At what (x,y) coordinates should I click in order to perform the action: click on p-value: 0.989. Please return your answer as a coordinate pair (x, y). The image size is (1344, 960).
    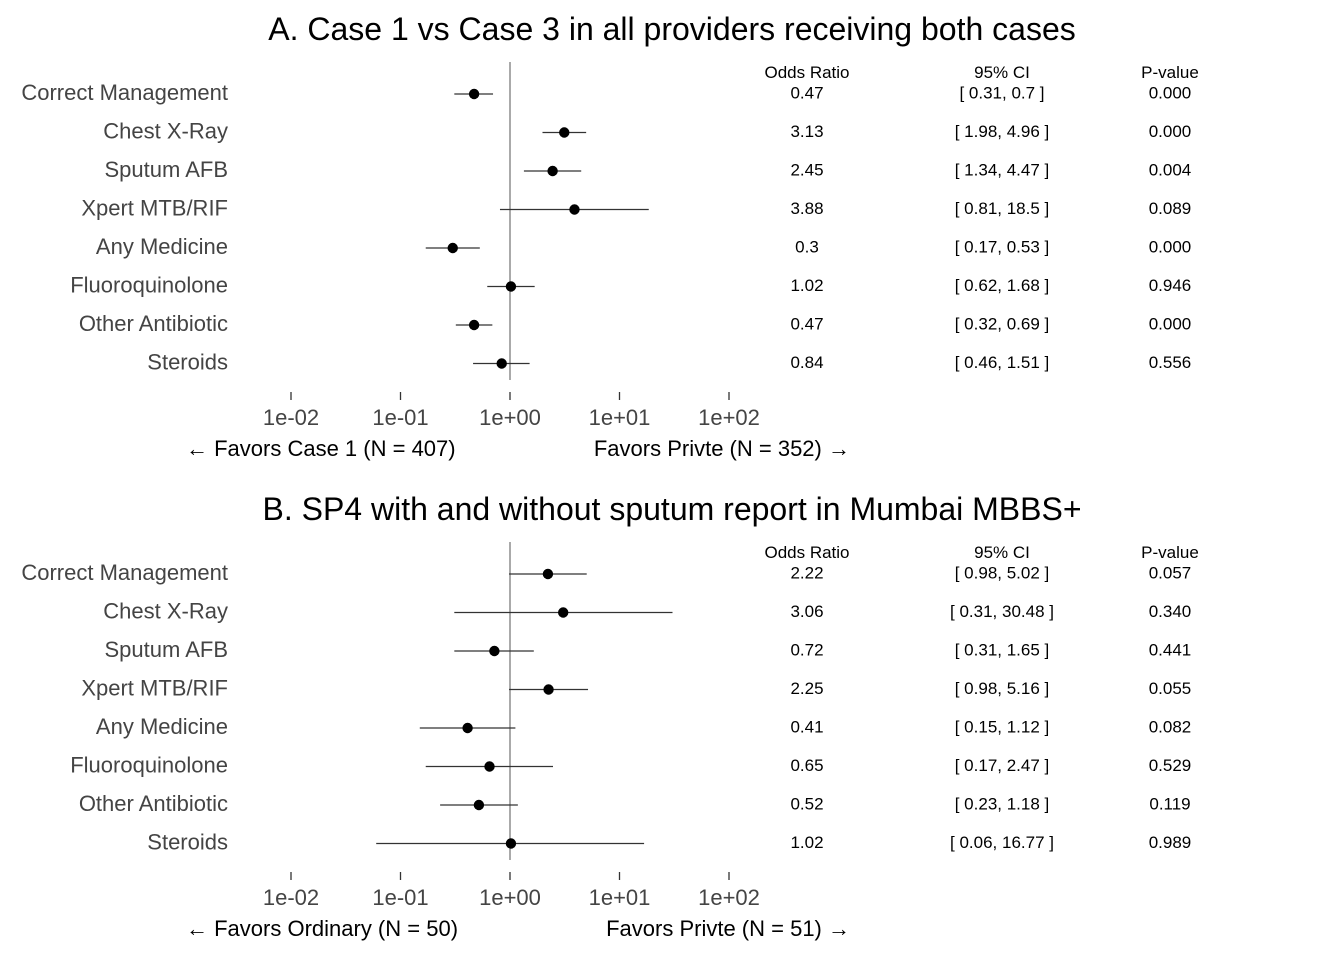
    Looking at the image, I should click on (1170, 842).